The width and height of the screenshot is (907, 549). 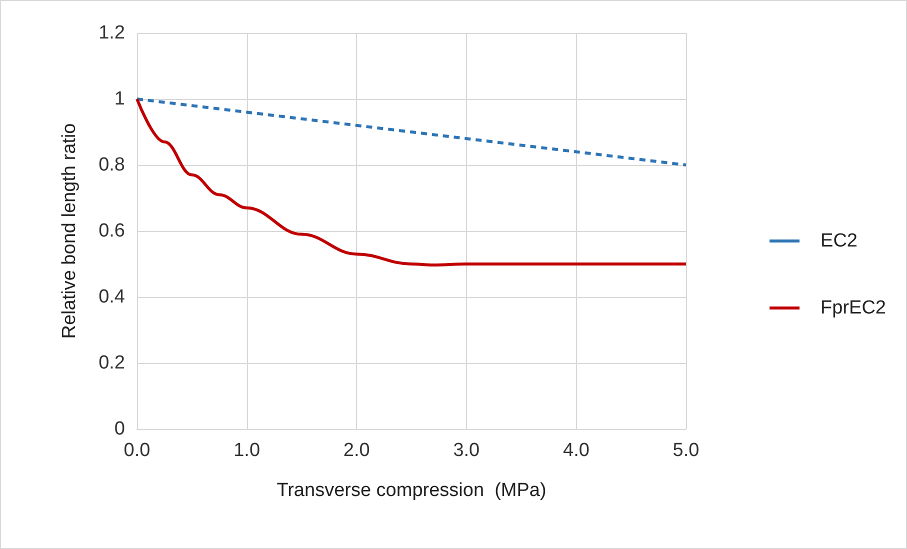 I want to click on x-tick-label: 4.0, so click(x=576, y=450).